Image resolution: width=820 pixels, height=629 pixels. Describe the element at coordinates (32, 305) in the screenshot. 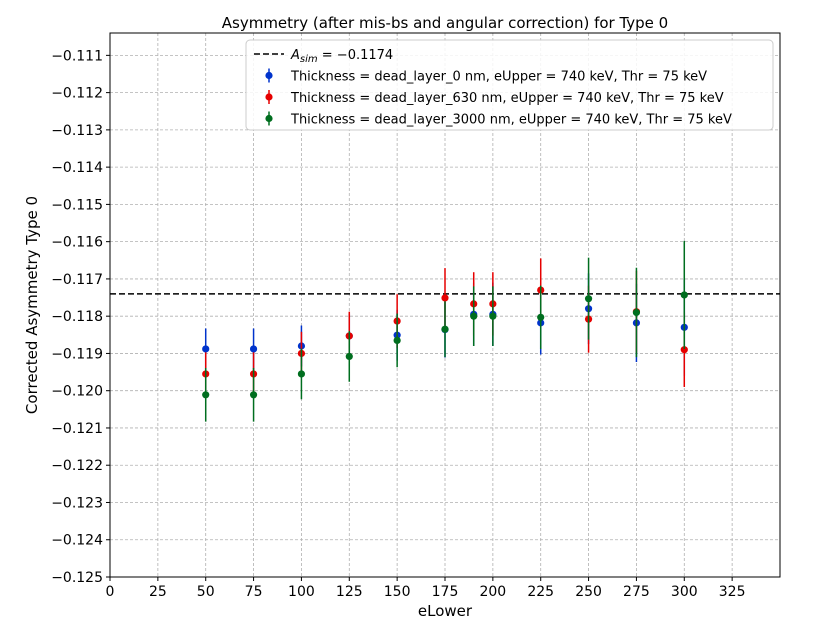

I see `y-axis-label: Corrected Asymmetry Type 0` at that location.